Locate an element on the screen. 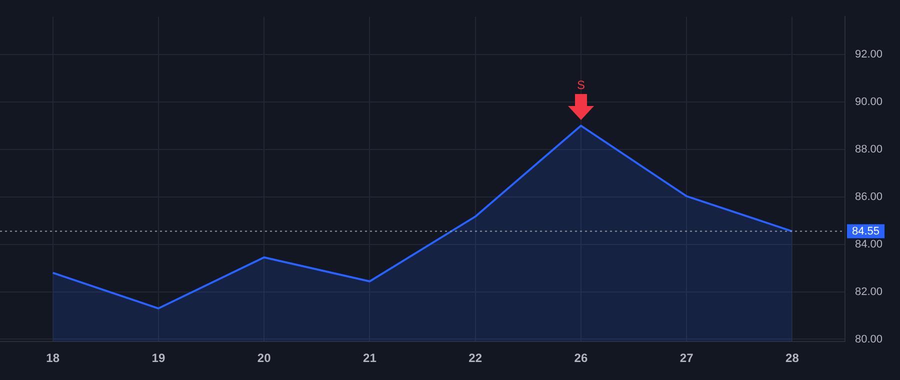  x-tick-label: 22 is located at coordinates (475, 358).